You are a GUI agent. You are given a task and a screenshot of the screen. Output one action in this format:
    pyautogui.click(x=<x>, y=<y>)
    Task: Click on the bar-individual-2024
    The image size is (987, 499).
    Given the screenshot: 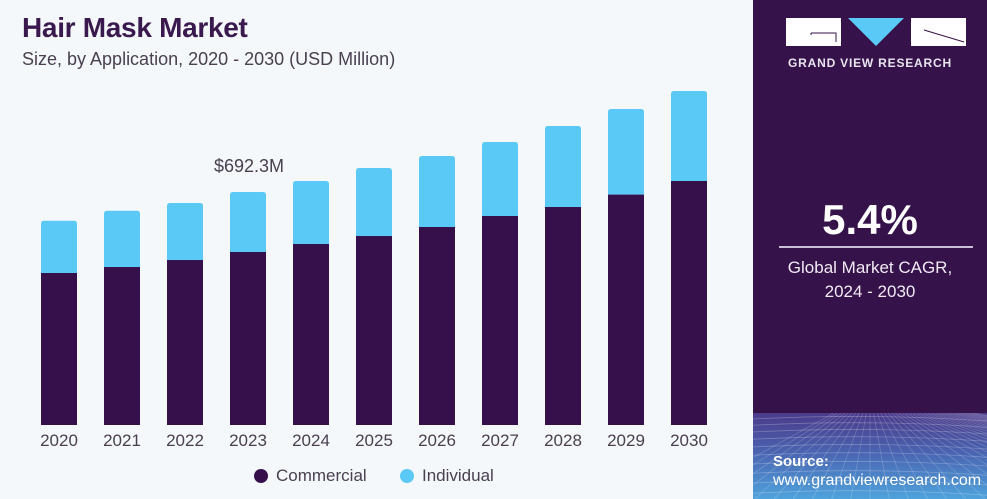 What is the action you would take?
    pyautogui.click(x=311, y=212)
    